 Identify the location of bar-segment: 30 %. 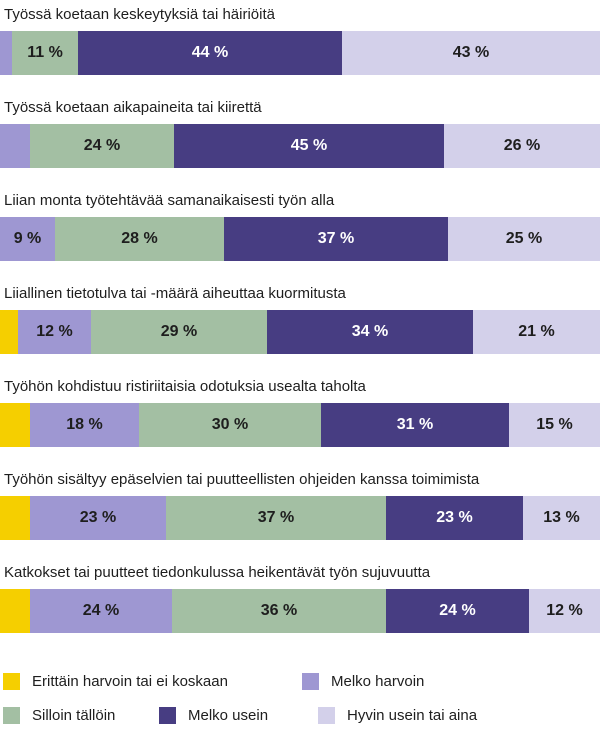
(230, 425).